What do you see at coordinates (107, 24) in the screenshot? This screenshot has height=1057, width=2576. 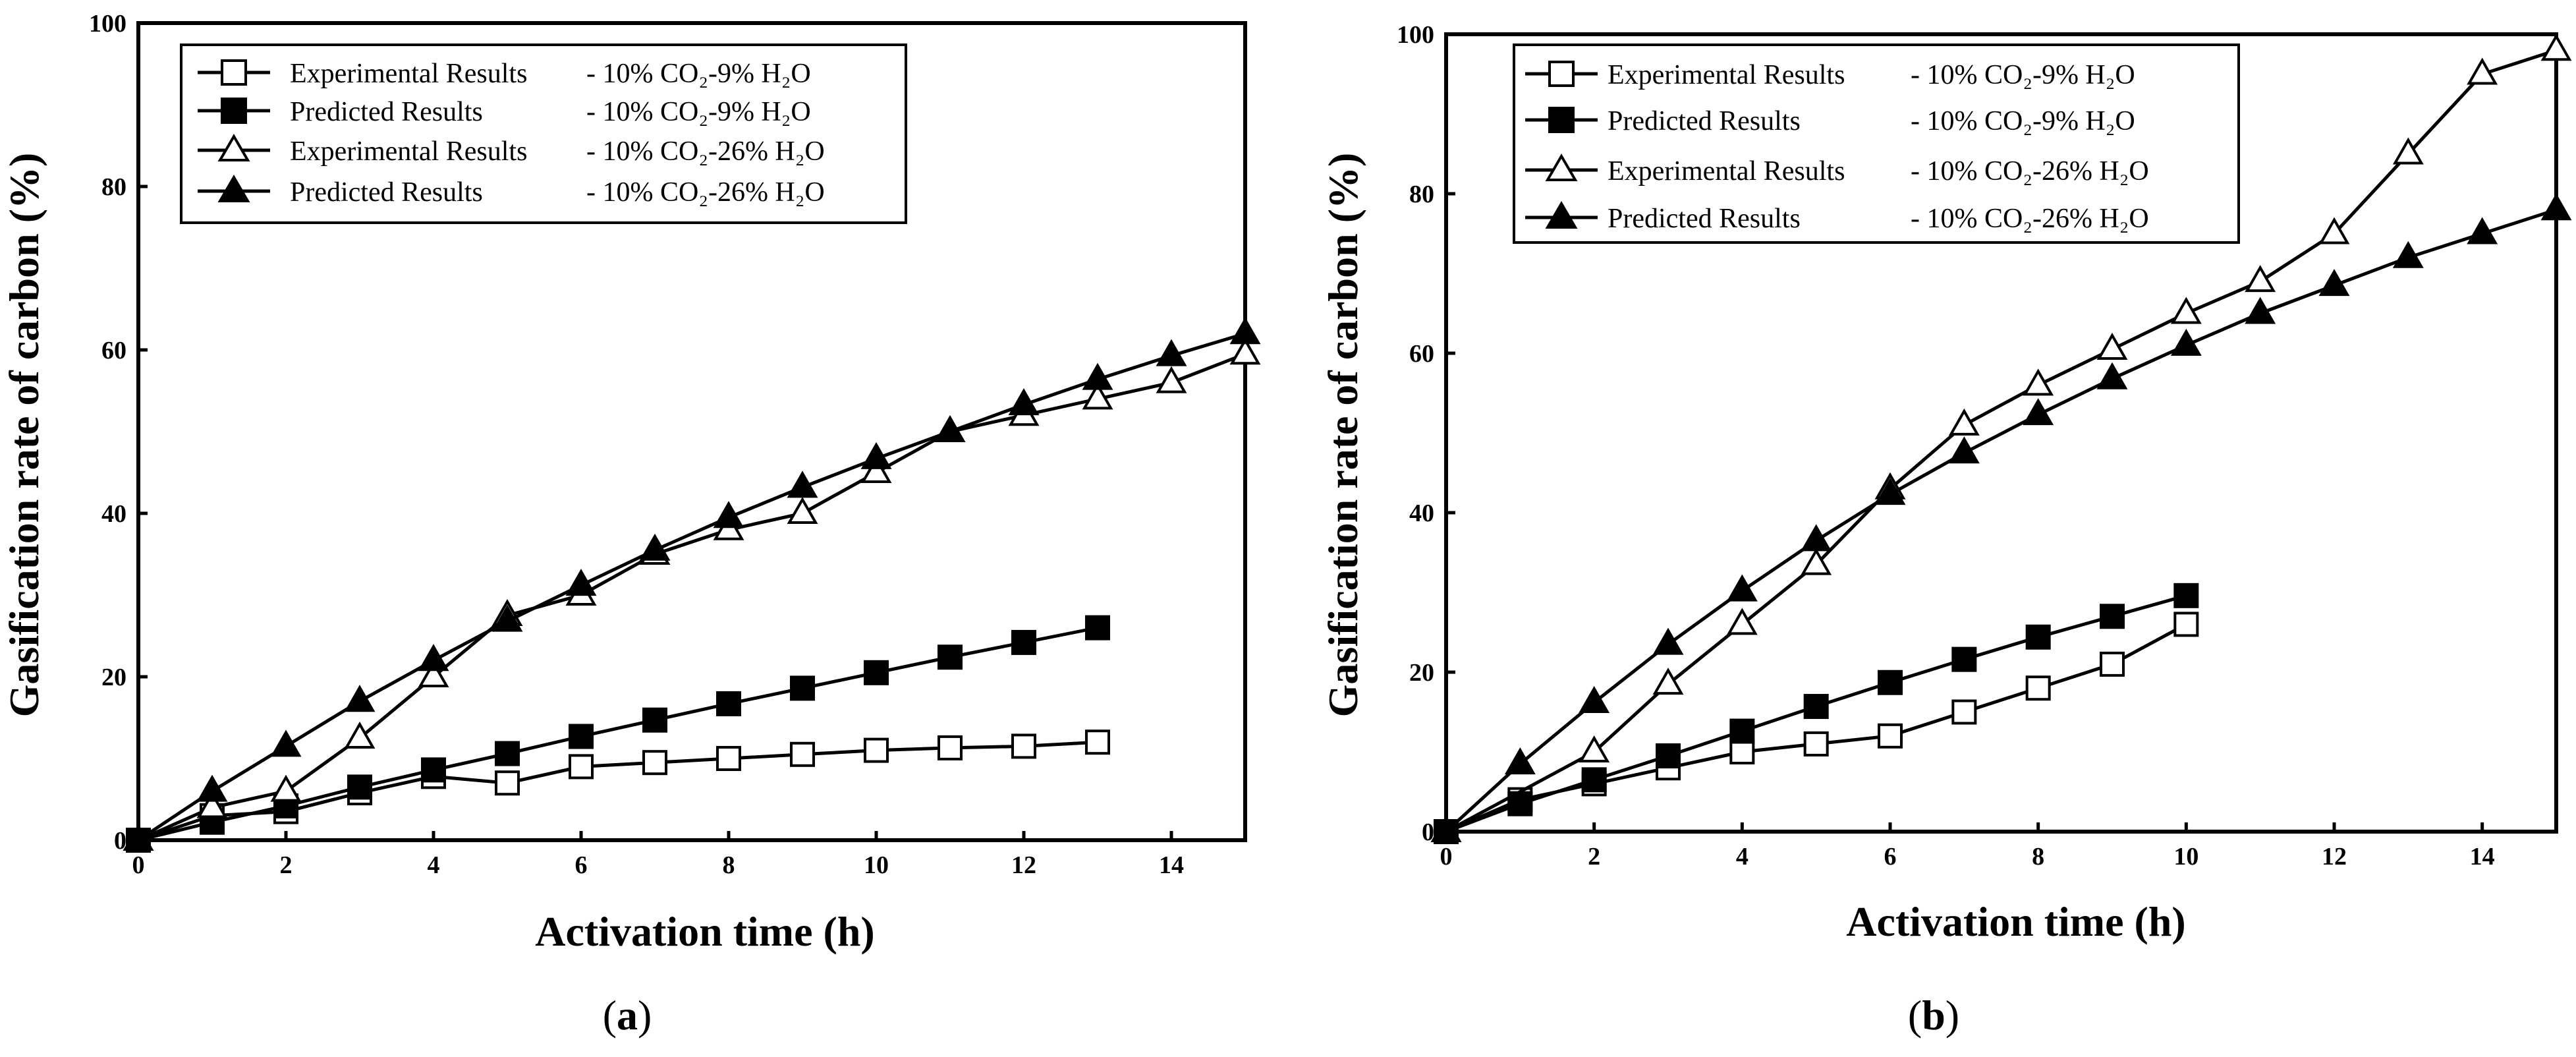 I see `panel-a-y-tick-label: 100` at bounding box center [107, 24].